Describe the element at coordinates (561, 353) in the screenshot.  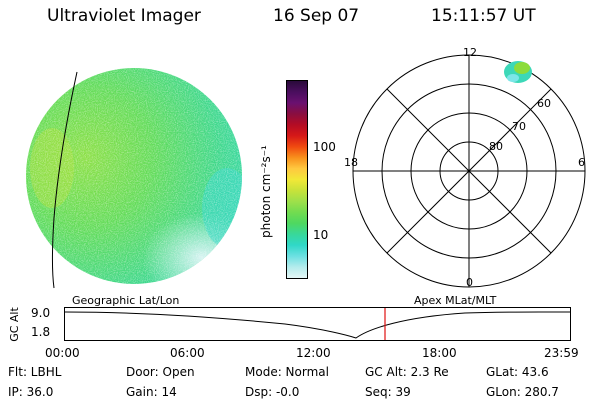
I see `time-tick-2359: 23:59` at that location.